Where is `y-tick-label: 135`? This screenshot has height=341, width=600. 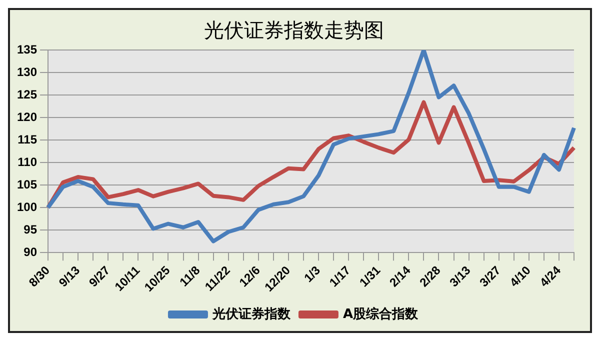
y-tick-label: 135 is located at coordinates (27, 49).